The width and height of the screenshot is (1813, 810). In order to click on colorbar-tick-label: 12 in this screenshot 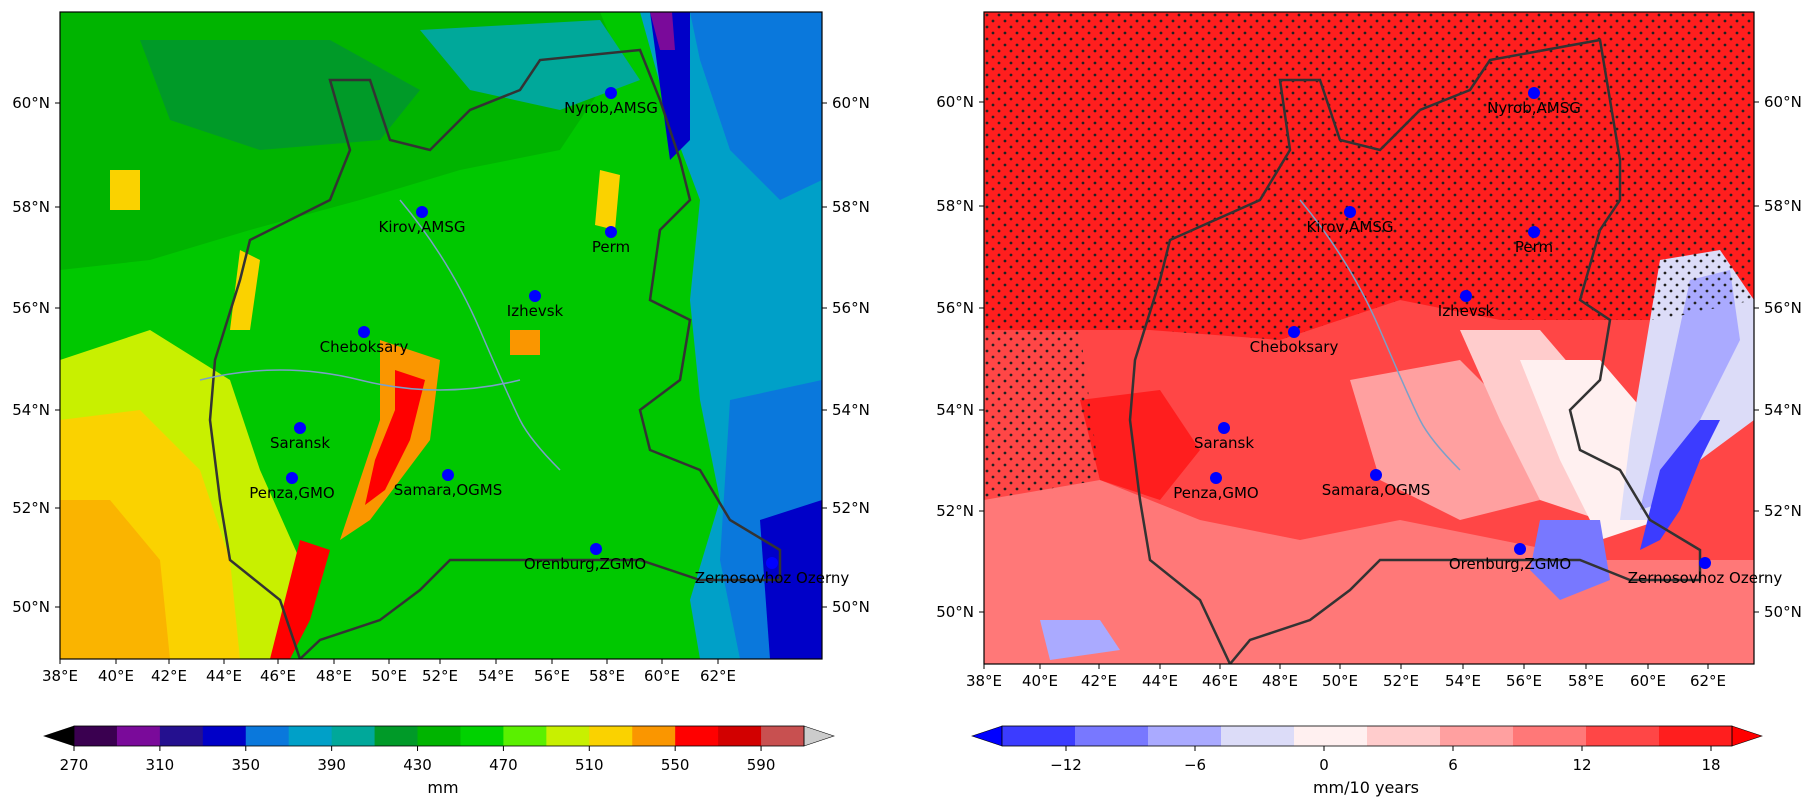, I will do `click(1581, 765)`.